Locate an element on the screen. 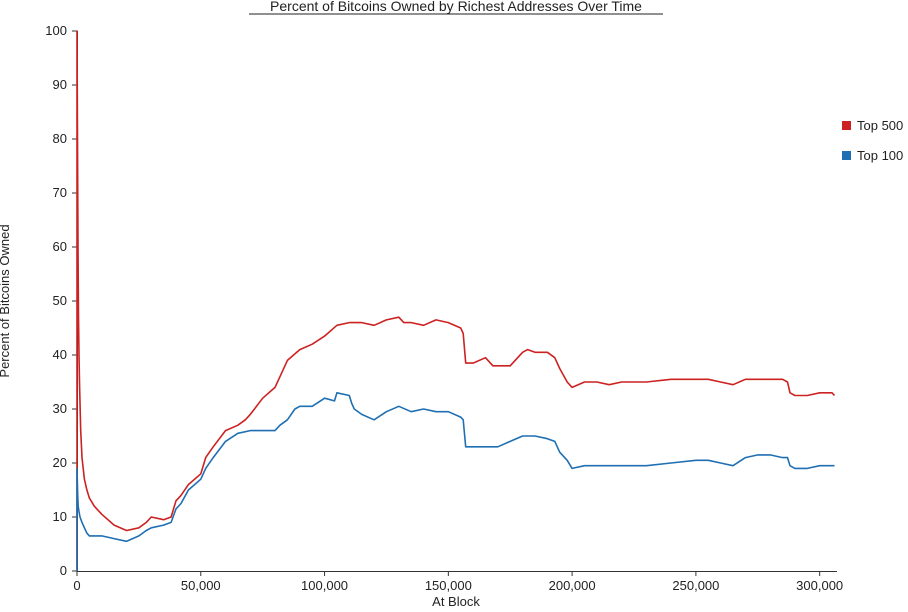 The height and width of the screenshot is (612, 908). y-tick-label: 100 is located at coordinates (56, 30).